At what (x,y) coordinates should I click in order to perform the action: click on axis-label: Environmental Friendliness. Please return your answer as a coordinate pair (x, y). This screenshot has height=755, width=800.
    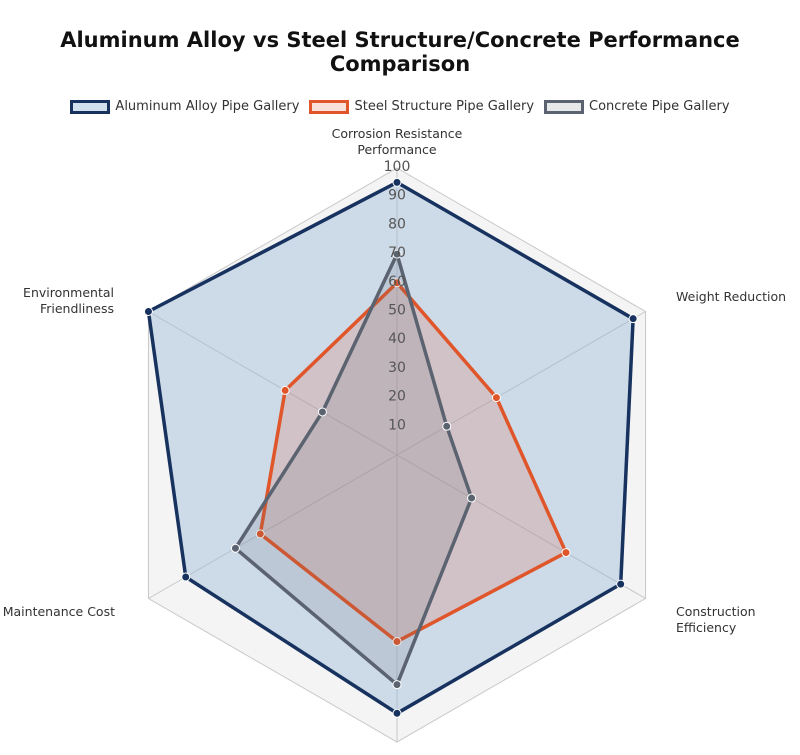
    Looking at the image, I should click on (68, 300).